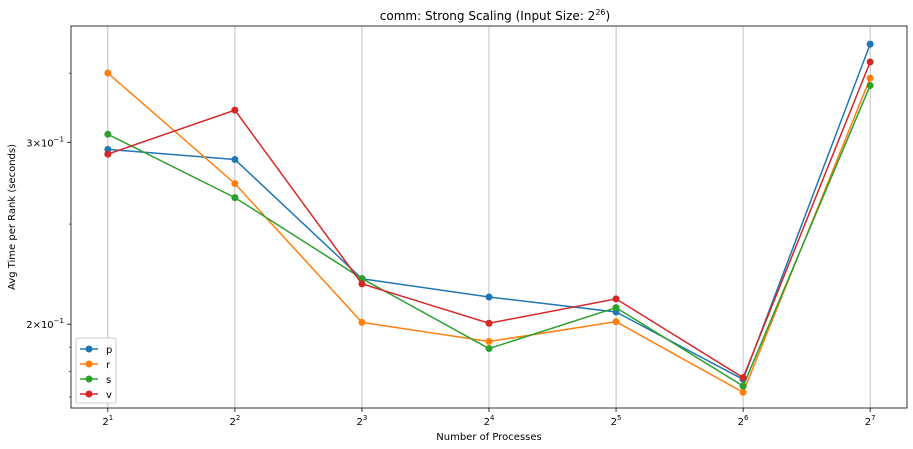 This screenshot has height=449, width=913. Describe the element at coordinates (45, 142) in the screenshot. I see `y-tick-label: 3×10⁻¹` at that location.